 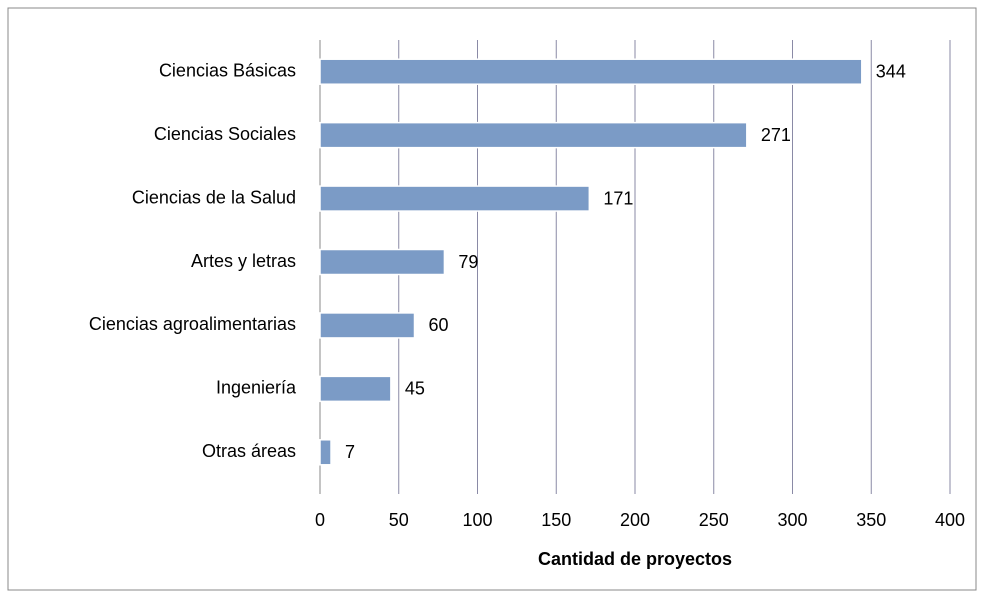 I want to click on y-tick-label: Ciencias de la Salud, so click(x=214, y=197).